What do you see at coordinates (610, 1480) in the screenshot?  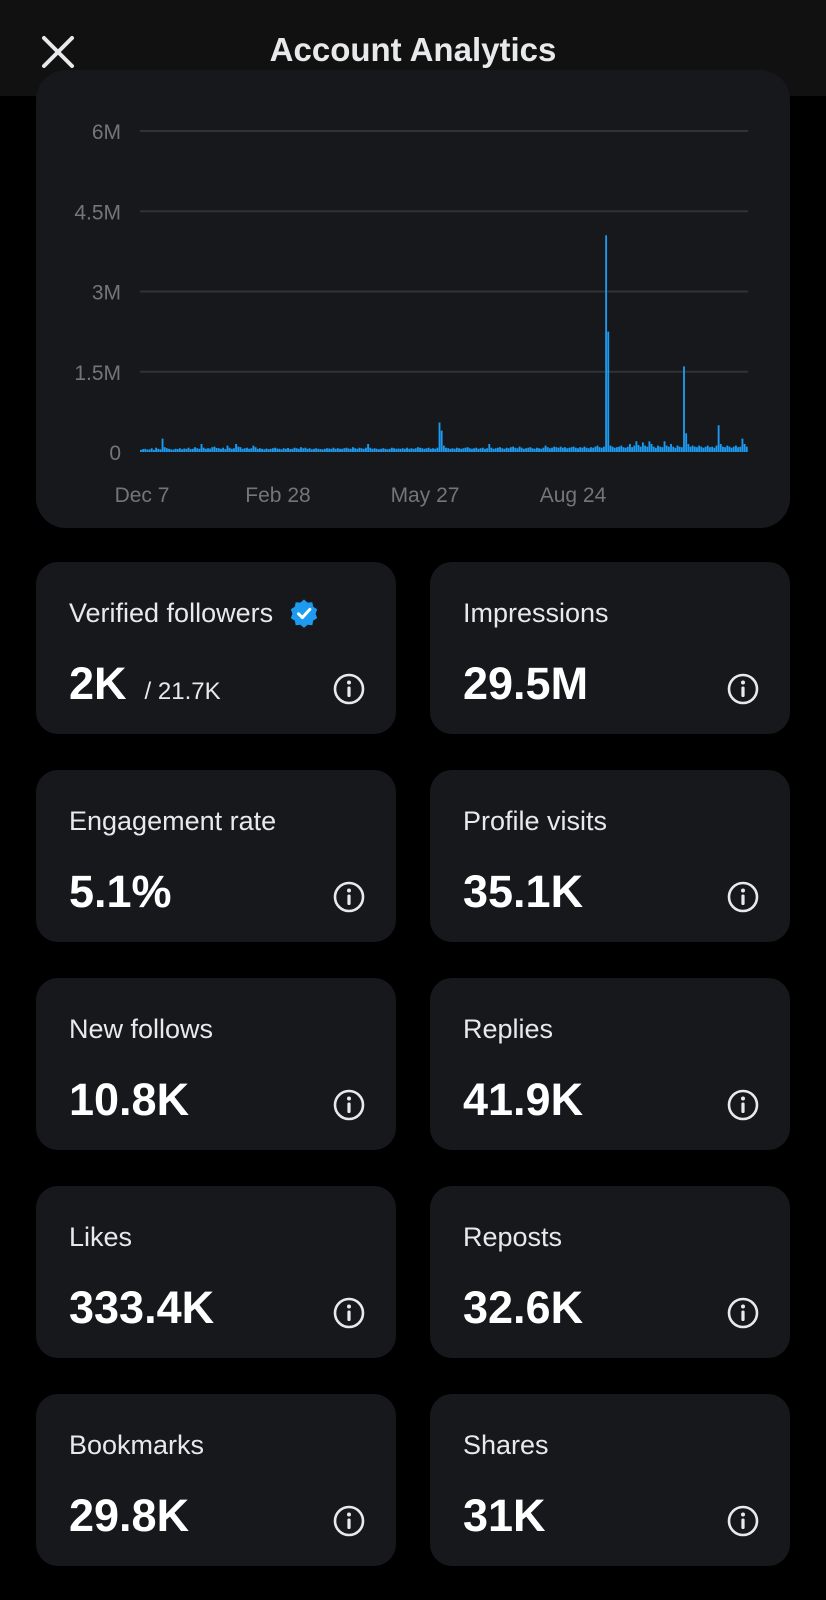 I see `metric-card-shares: Shares 31K` at bounding box center [610, 1480].